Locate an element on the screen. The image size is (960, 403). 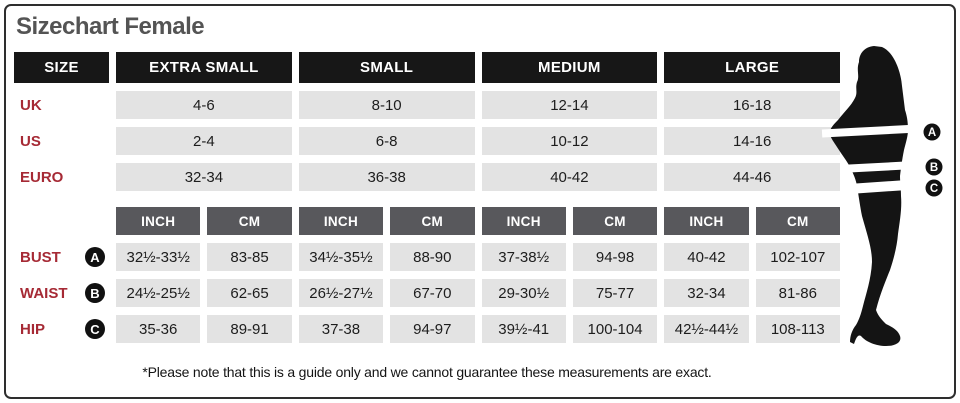
waist-l-inch: 32-34 is located at coordinates (706, 293).